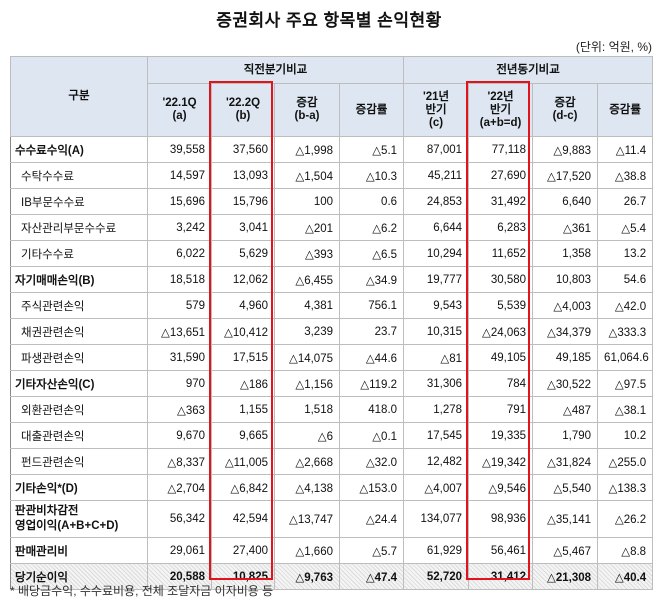 The image size is (658, 603). Describe the element at coordinates (436, 175) in the screenshot. I see `cell-value: 45,211` at that location.